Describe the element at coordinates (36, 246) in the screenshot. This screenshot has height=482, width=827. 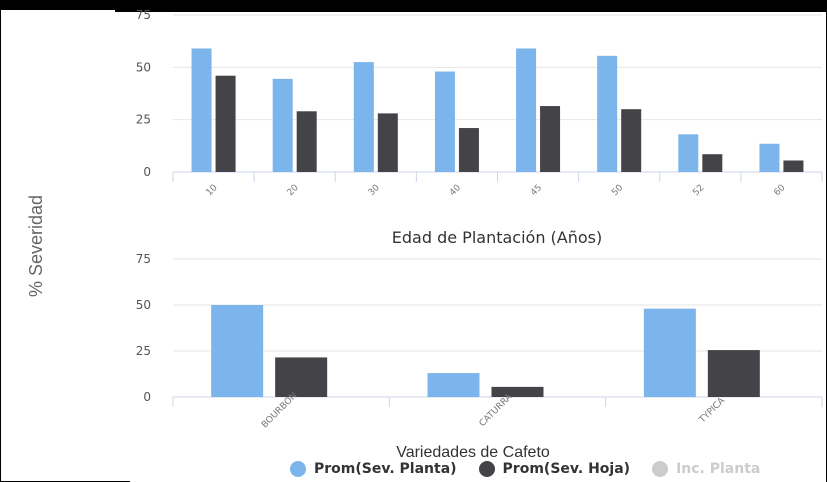
I see `y-axis-label: % Severidad` at that location.